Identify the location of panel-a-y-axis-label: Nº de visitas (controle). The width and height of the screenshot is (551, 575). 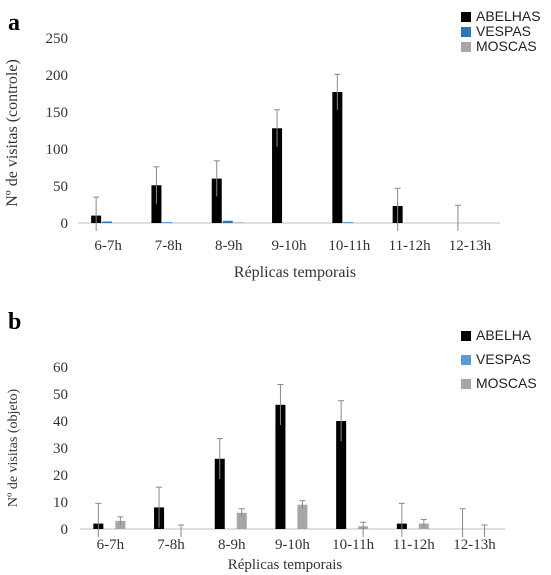
(12, 133).